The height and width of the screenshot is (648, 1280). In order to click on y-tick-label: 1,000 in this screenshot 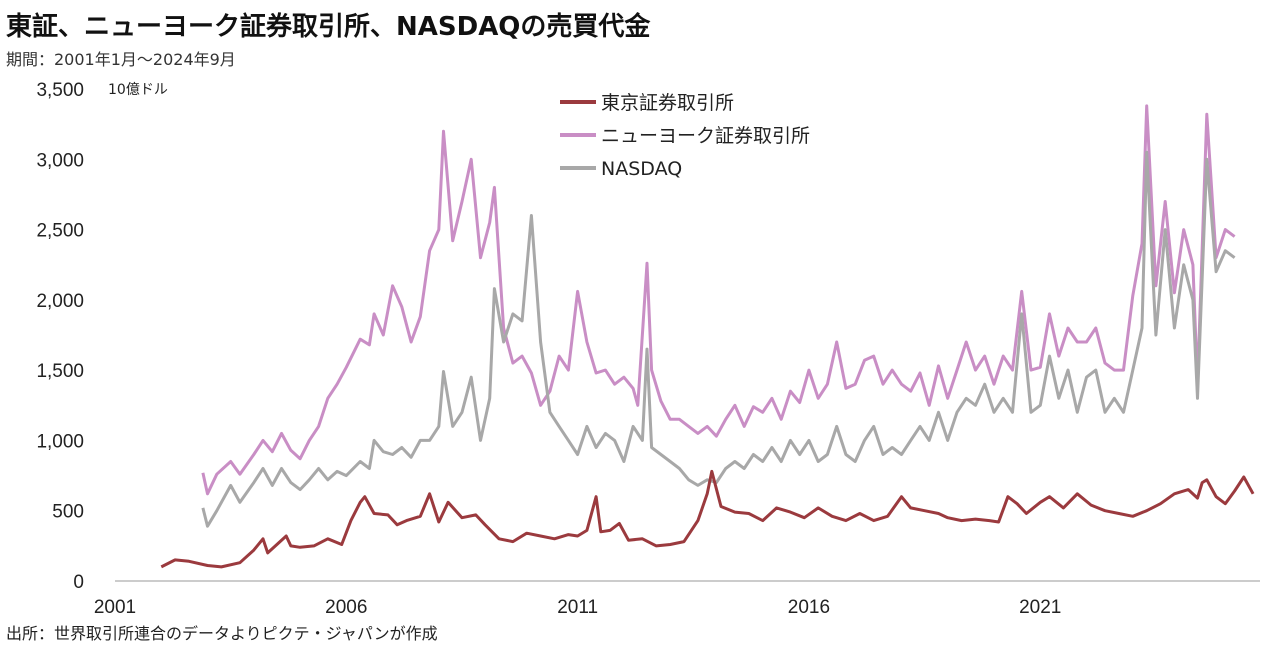, I will do `click(60, 441)`.